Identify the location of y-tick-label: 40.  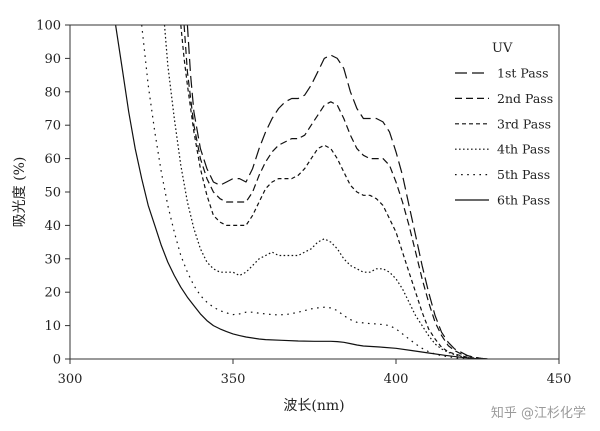
(52, 226).